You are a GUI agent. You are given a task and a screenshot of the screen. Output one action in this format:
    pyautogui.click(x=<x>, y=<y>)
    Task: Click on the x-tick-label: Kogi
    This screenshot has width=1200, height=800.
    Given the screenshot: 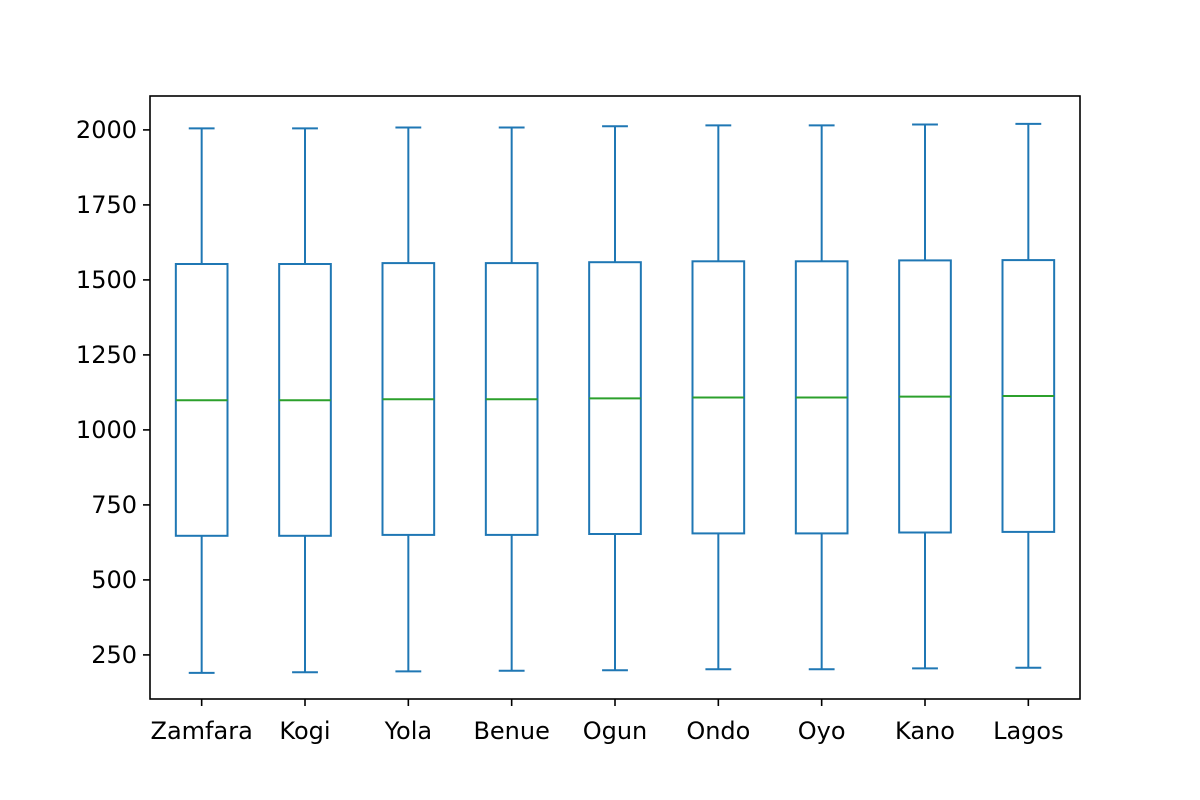 What is the action you would take?
    pyautogui.click(x=304, y=731)
    